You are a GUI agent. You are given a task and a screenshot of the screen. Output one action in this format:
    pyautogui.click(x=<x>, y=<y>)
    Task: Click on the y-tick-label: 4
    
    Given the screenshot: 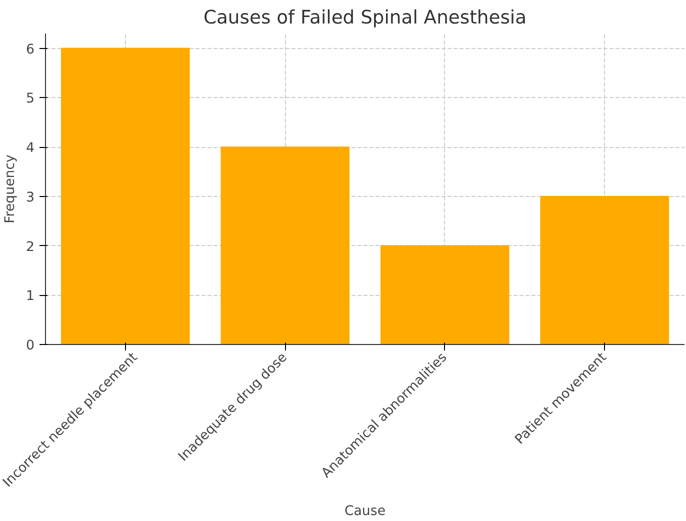 What is the action you would take?
    pyautogui.click(x=30, y=148)
    